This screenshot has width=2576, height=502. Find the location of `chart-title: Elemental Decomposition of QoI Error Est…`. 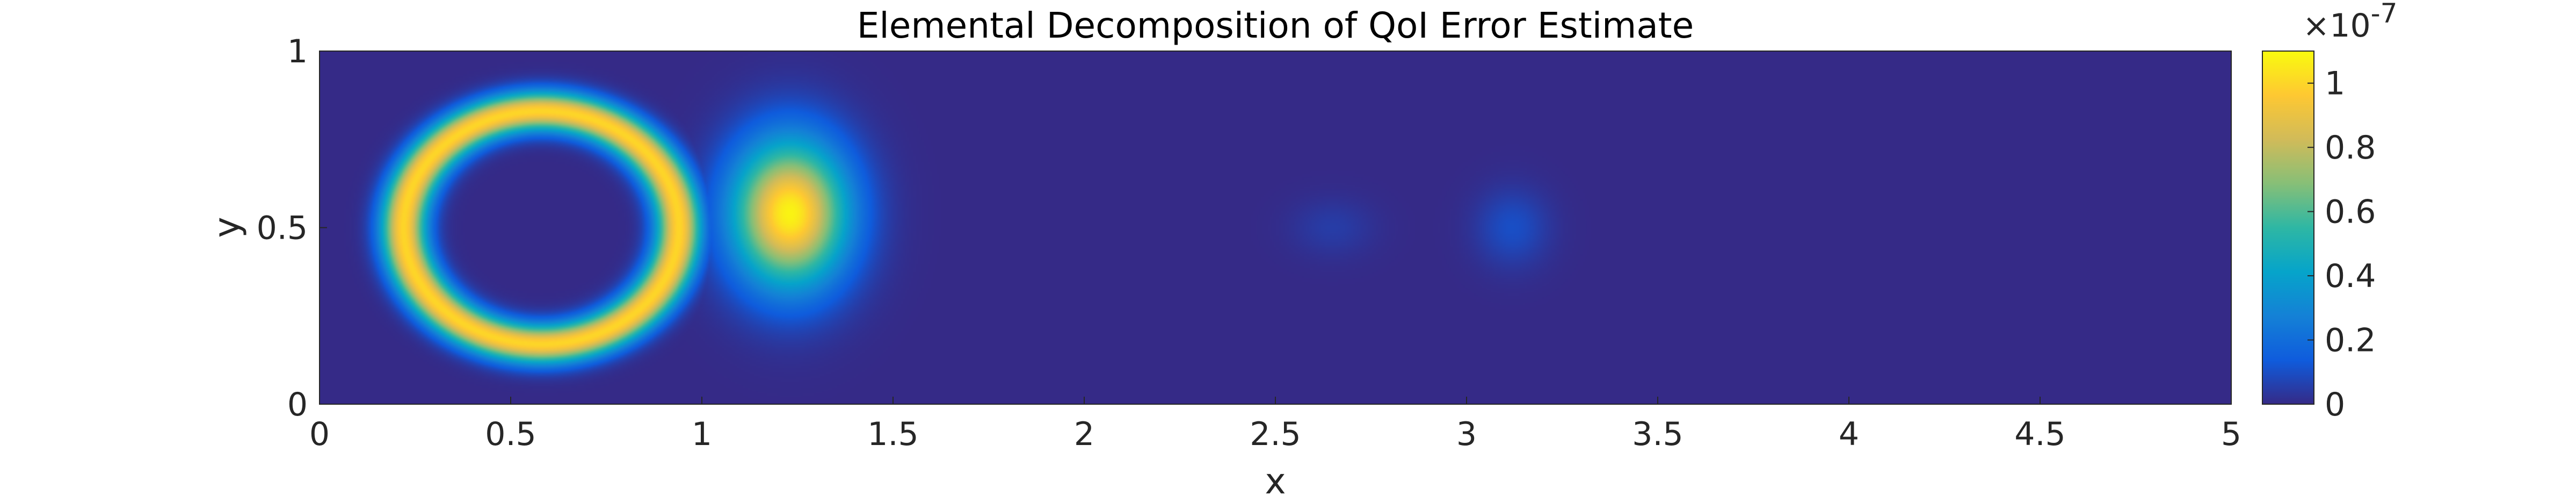

chart-title: Elemental Decomposition of QoI Error Est… is located at coordinates (1275, 25).